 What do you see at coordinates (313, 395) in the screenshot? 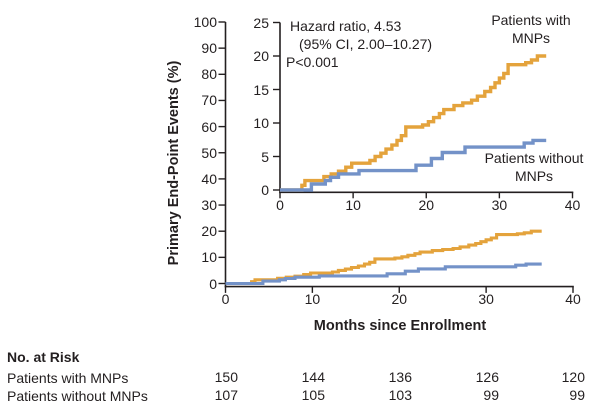
I see `risk-value: 105` at bounding box center [313, 395].